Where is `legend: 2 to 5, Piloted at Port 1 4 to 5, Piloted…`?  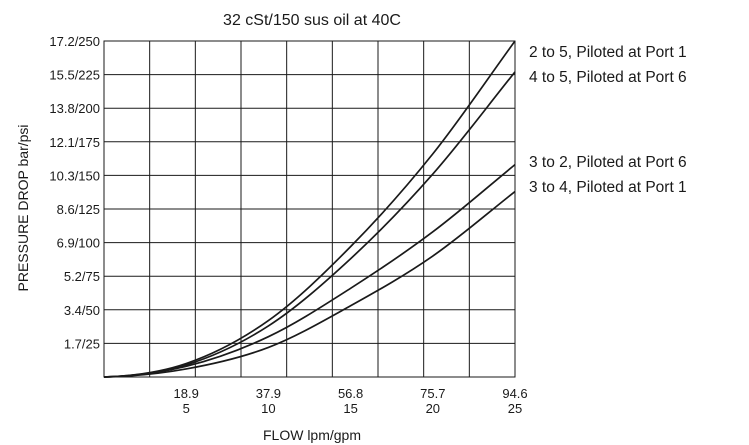
legend: 2 to 5, Piloted at Port 1 4 to 5, Piloted… is located at coordinates (608, 120).